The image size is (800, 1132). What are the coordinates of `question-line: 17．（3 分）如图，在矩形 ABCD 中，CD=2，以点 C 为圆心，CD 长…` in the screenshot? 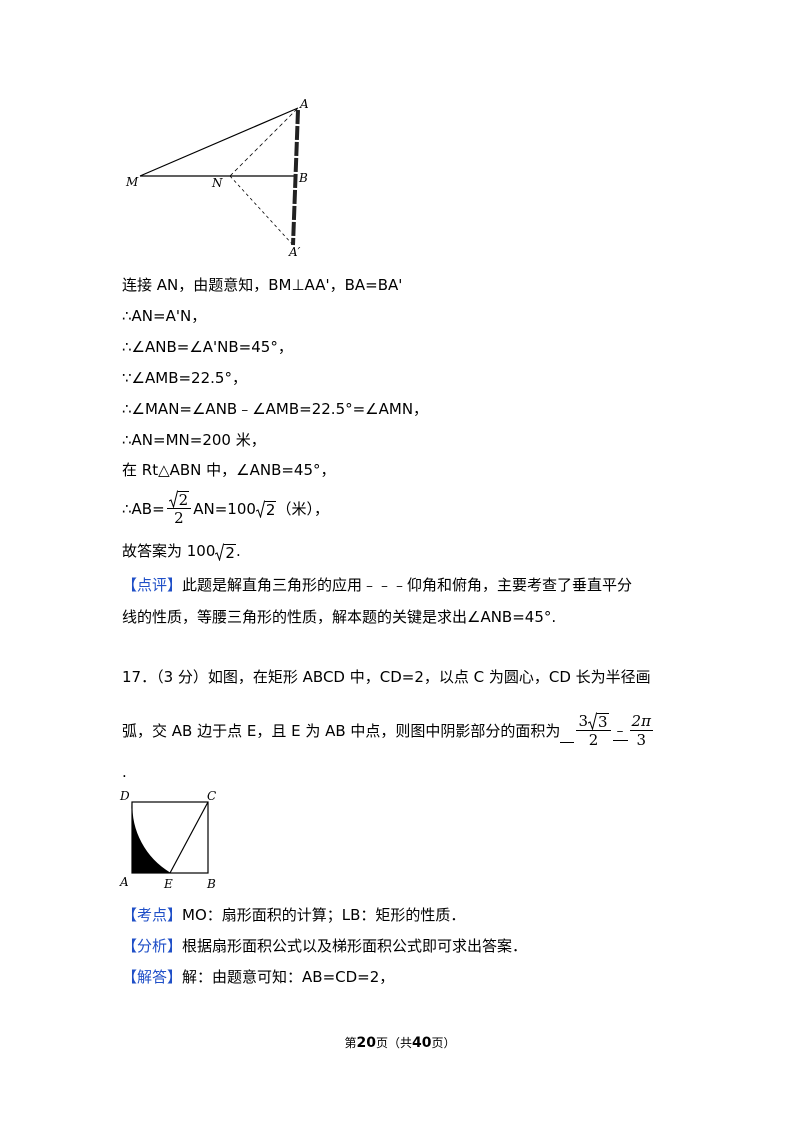 It's located at (386, 677).